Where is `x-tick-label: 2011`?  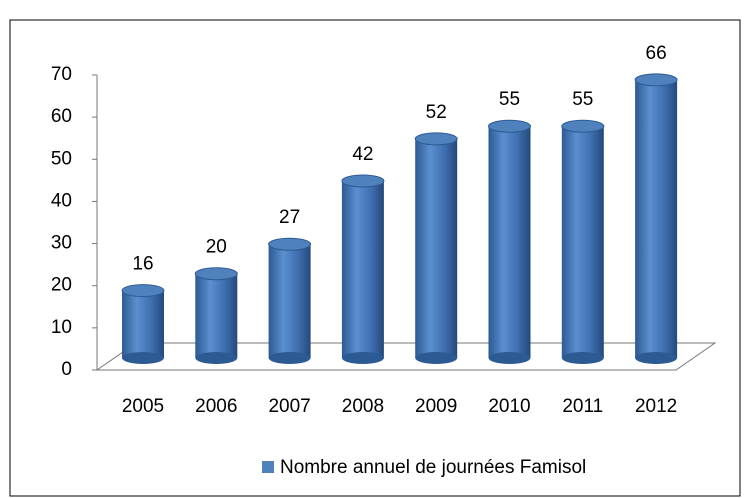
x-tick-label: 2011 is located at coordinates (582, 406).